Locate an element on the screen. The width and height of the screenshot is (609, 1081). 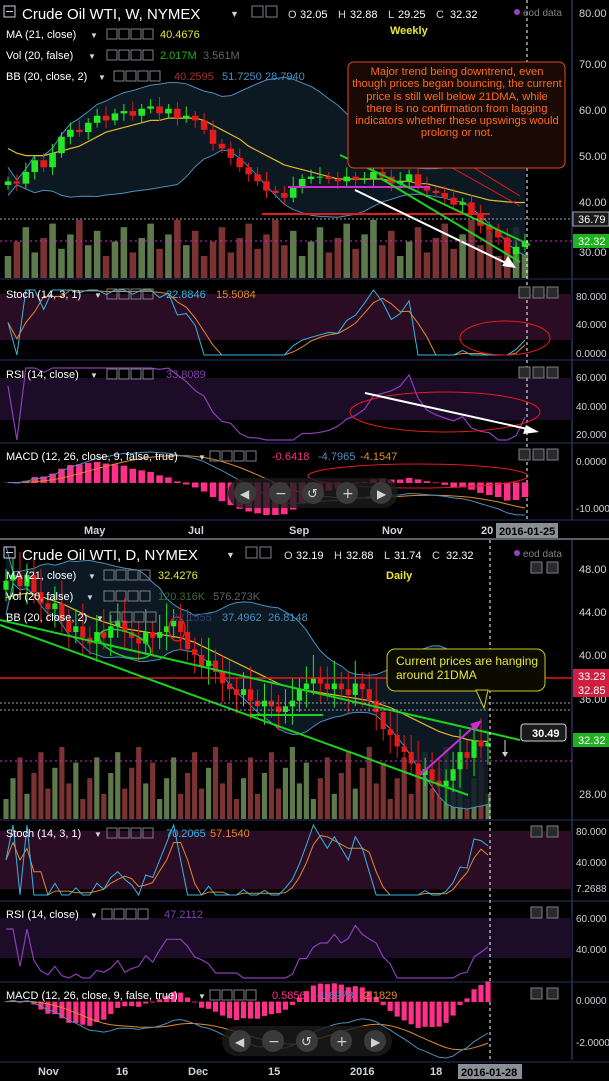
d-level-label: 30.49 is located at coordinates (546, 734).